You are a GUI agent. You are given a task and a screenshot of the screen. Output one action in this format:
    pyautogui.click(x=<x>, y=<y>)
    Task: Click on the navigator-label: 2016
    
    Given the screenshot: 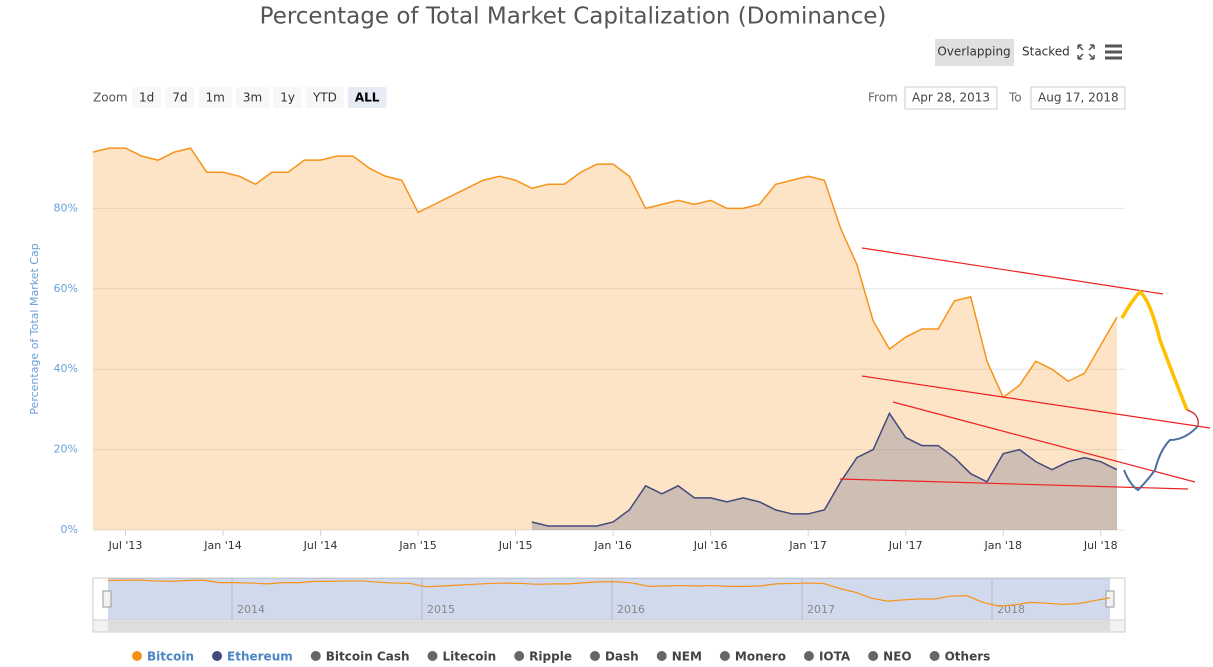 What is the action you would take?
    pyautogui.click(x=631, y=609)
    